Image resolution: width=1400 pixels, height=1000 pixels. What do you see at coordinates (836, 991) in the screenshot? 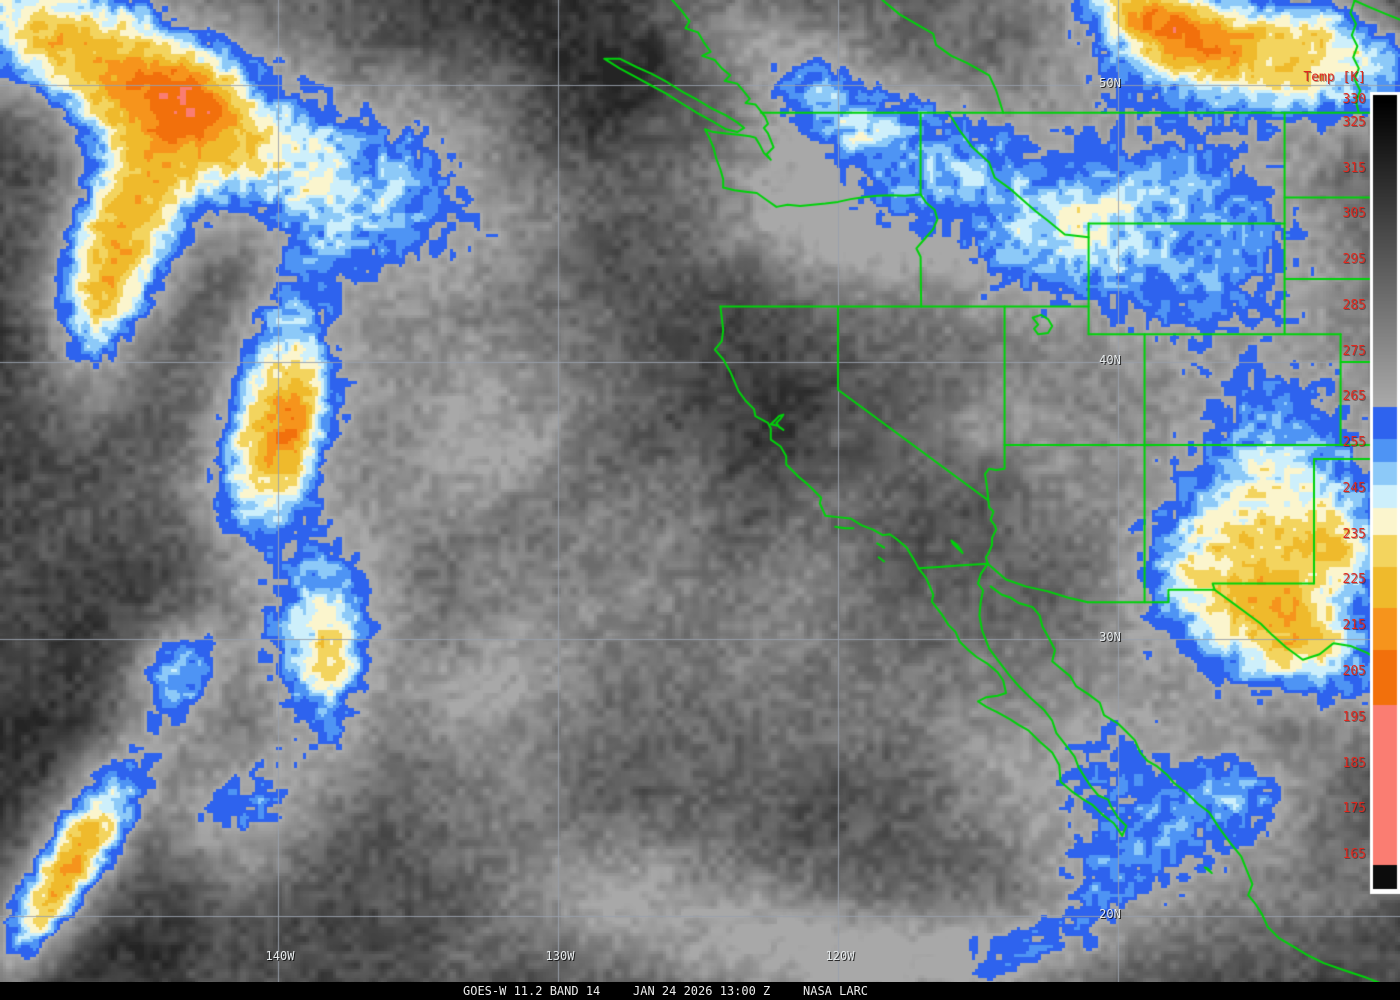
I see `source-caption: NASA LARC` at bounding box center [836, 991].